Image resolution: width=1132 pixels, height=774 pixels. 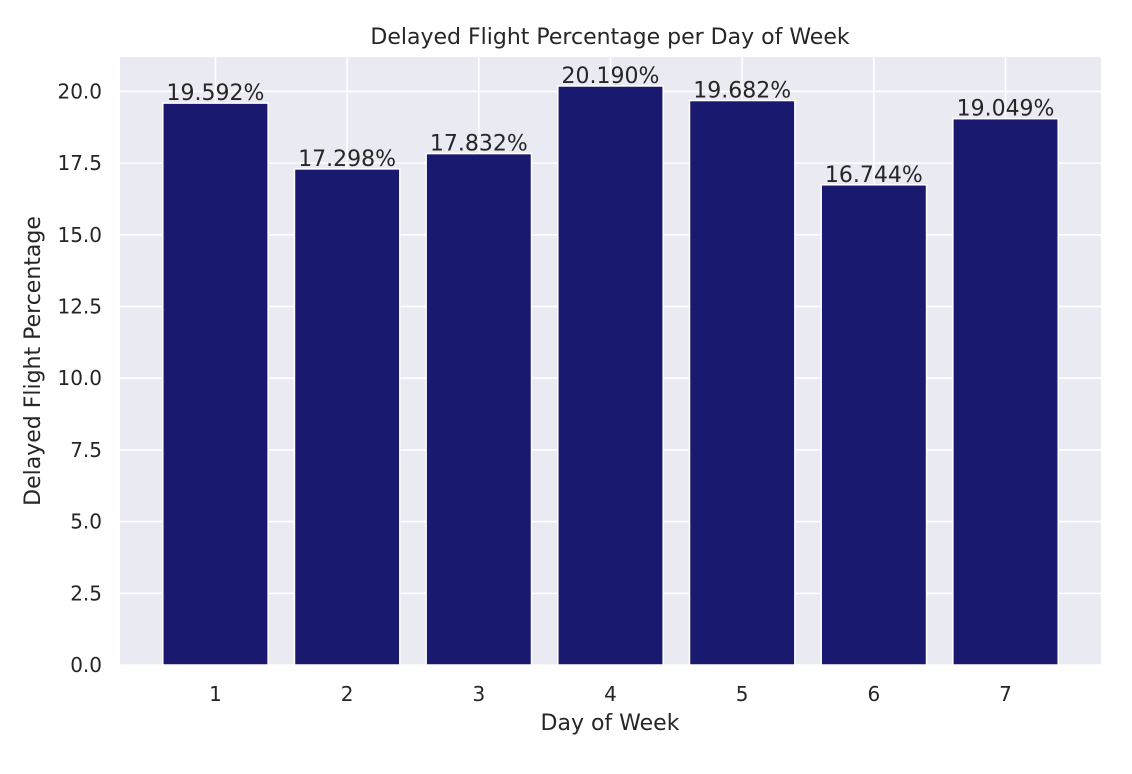 I want to click on x-tick-label: 6, so click(x=873, y=694).